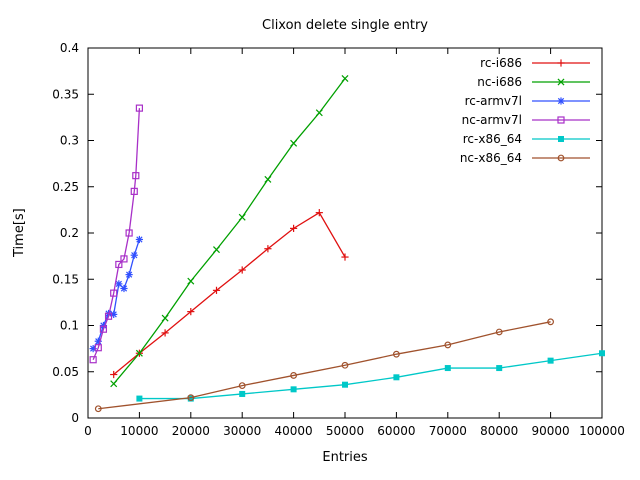 This screenshot has height=480, width=640. I want to click on x-tick-label: 40000, so click(294, 431).